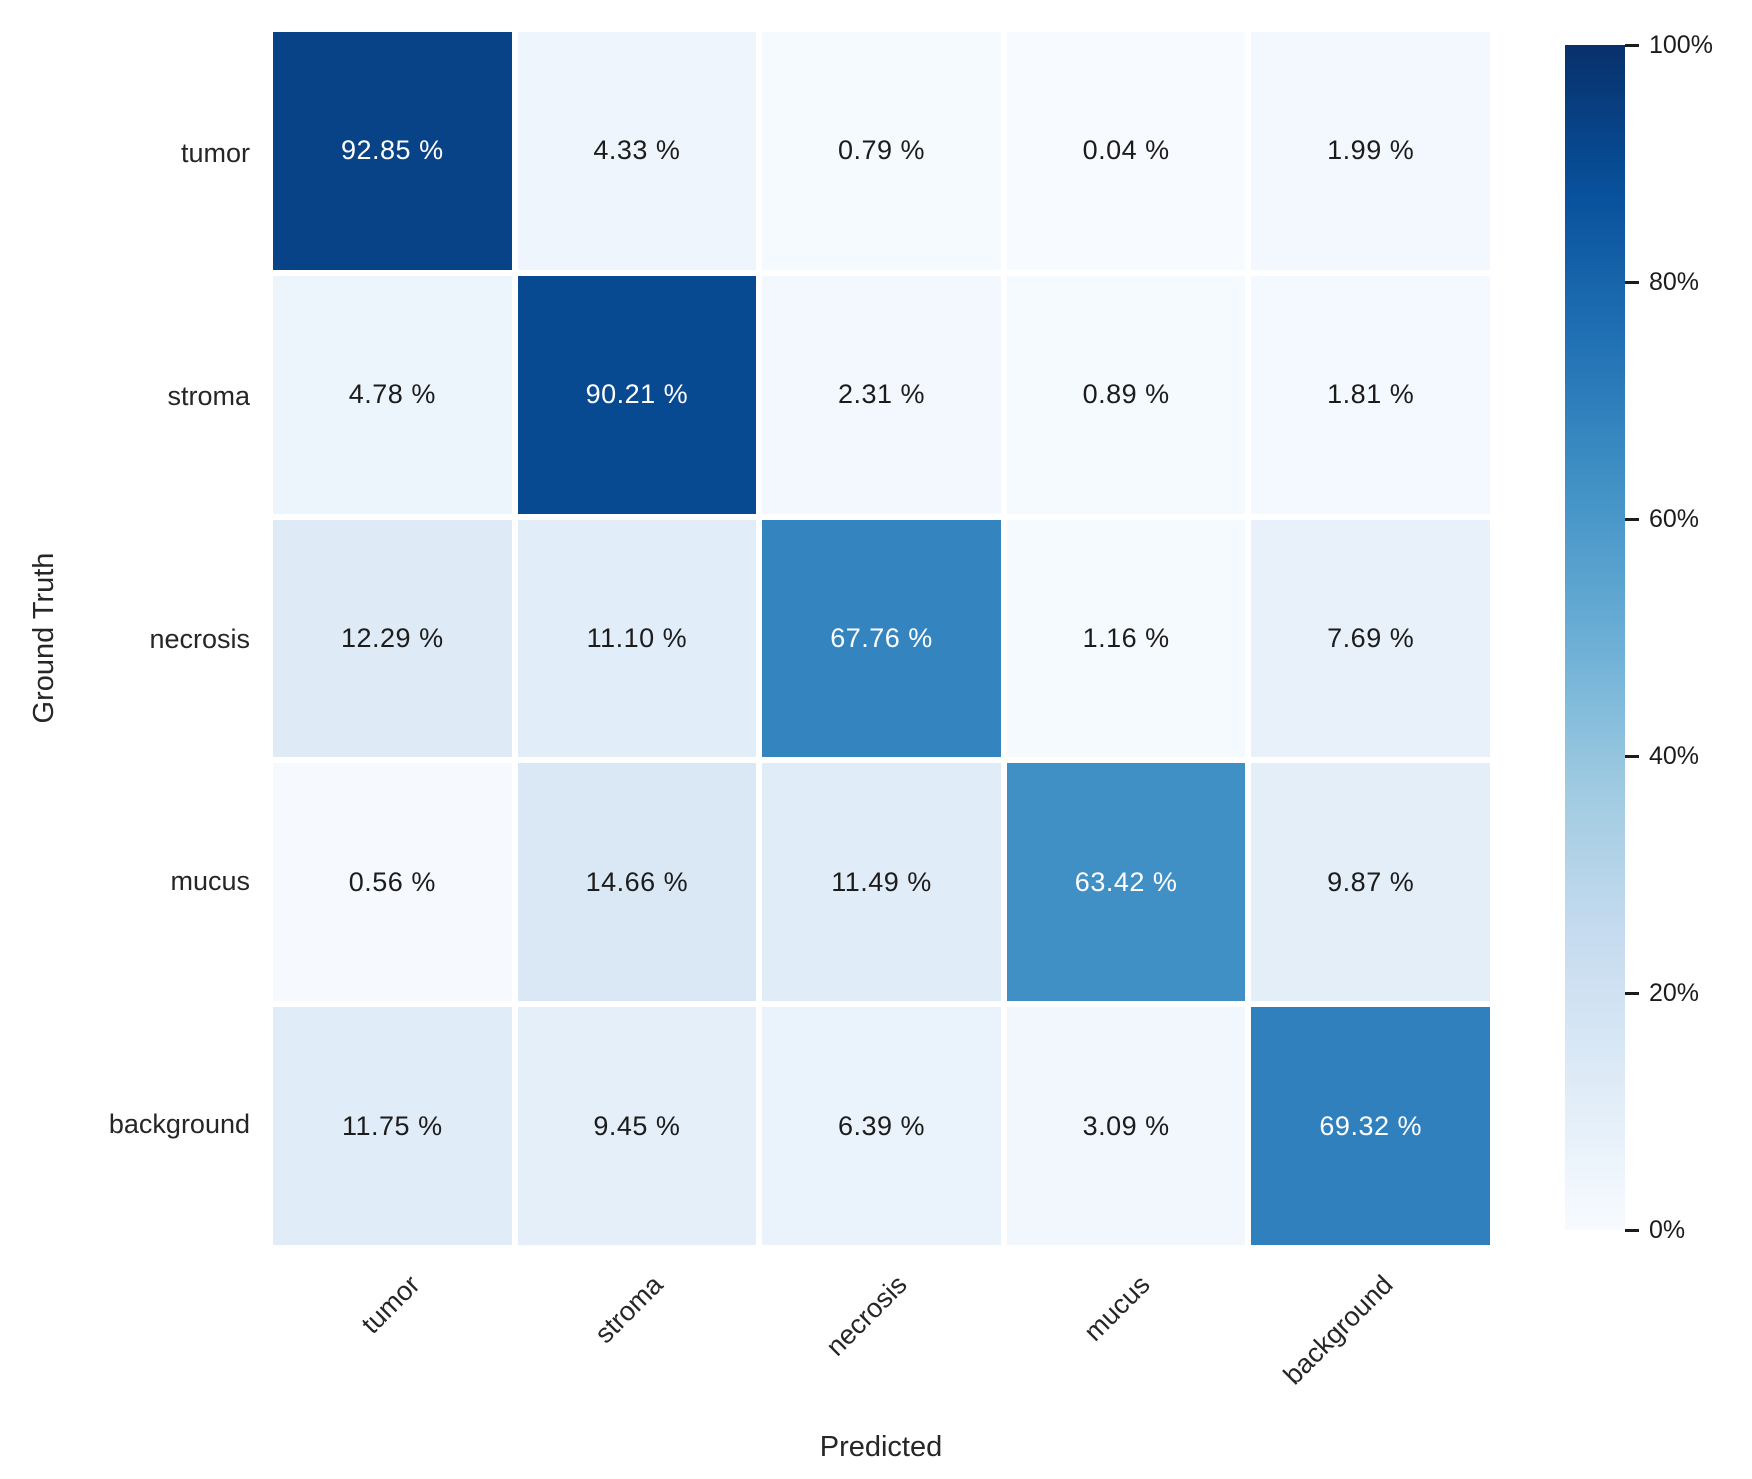  What do you see at coordinates (1338, 1330) in the screenshot?
I see `x-tick-label-background: background` at bounding box center [1338, 1330].